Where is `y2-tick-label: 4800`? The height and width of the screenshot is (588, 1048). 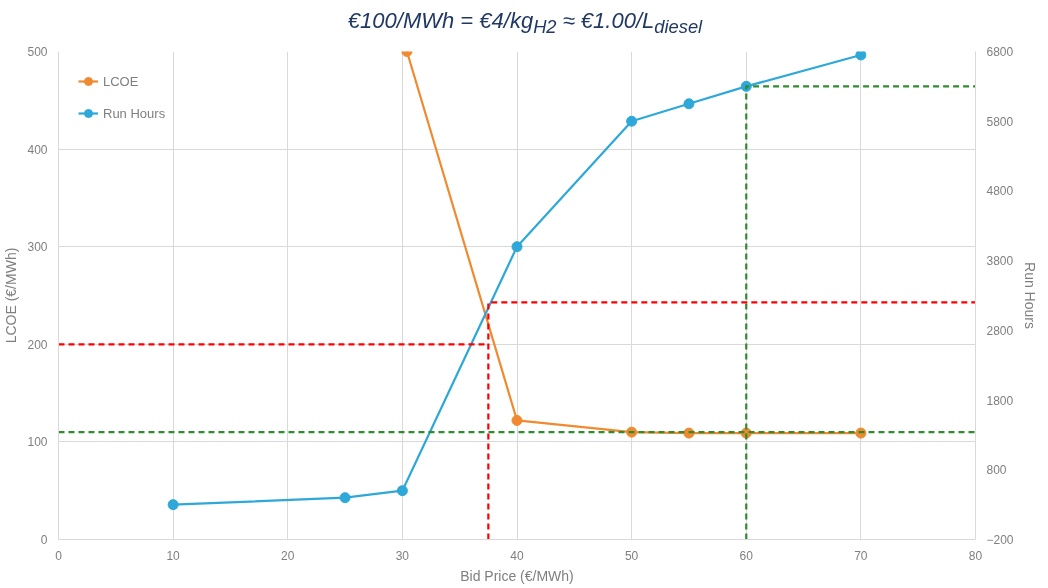
y2-tick-label: 4800 is located at coordinates (1000, 191).